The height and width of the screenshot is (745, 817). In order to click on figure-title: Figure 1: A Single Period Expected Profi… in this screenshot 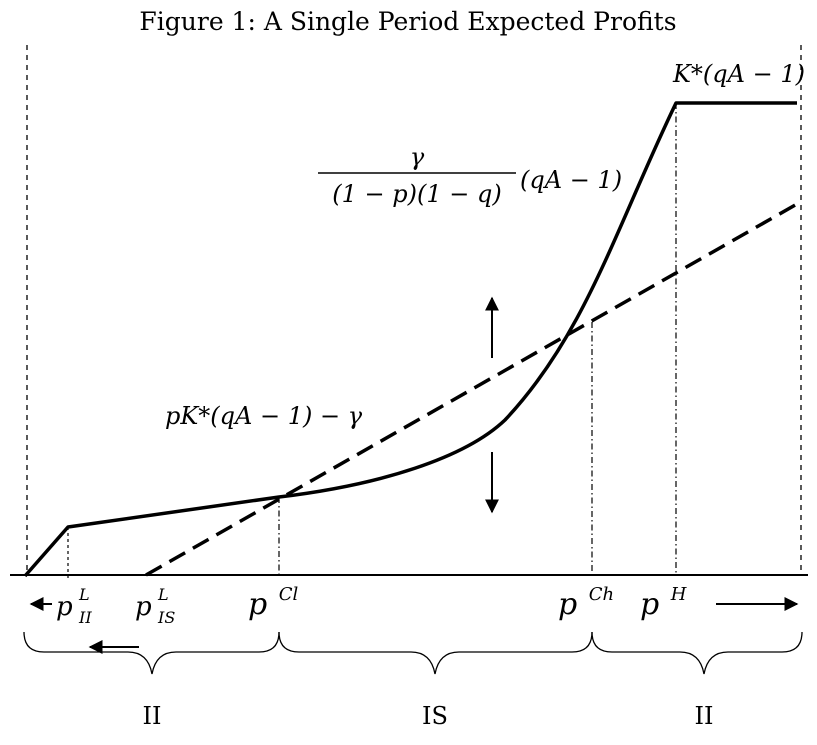, I will do `click(407, 21)`.